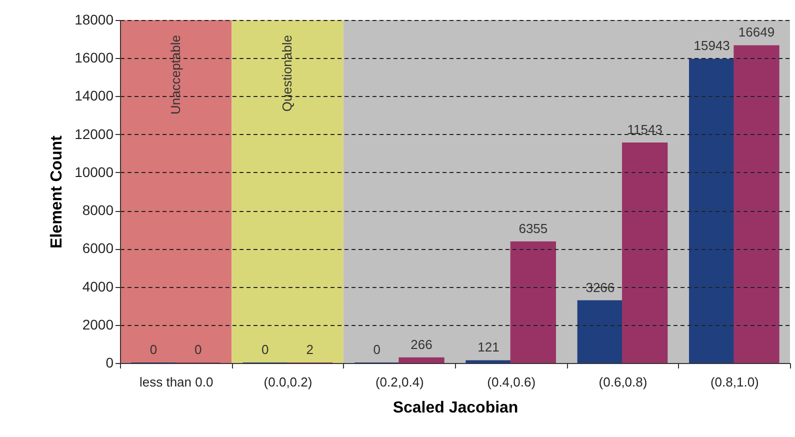 Image resolution: width=795 pixels, height=437 pixels. What do you see at coordinates (287, 73) in the screenshot?
I see `band-label: Questionable` at bounding box center [287, 73].